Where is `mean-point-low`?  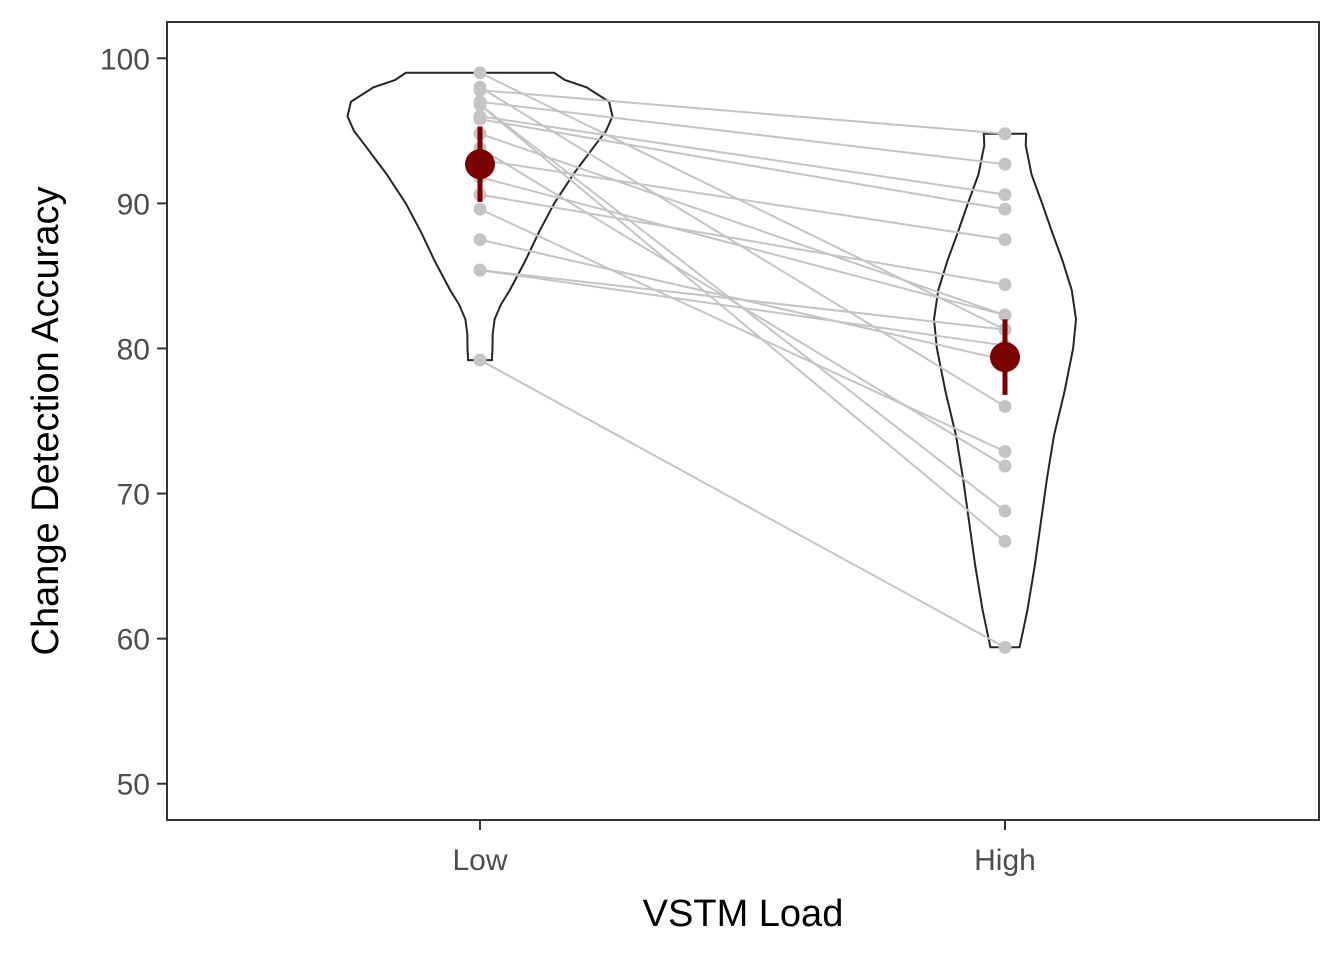 mean-point-low is located at coordinates (480, 164).